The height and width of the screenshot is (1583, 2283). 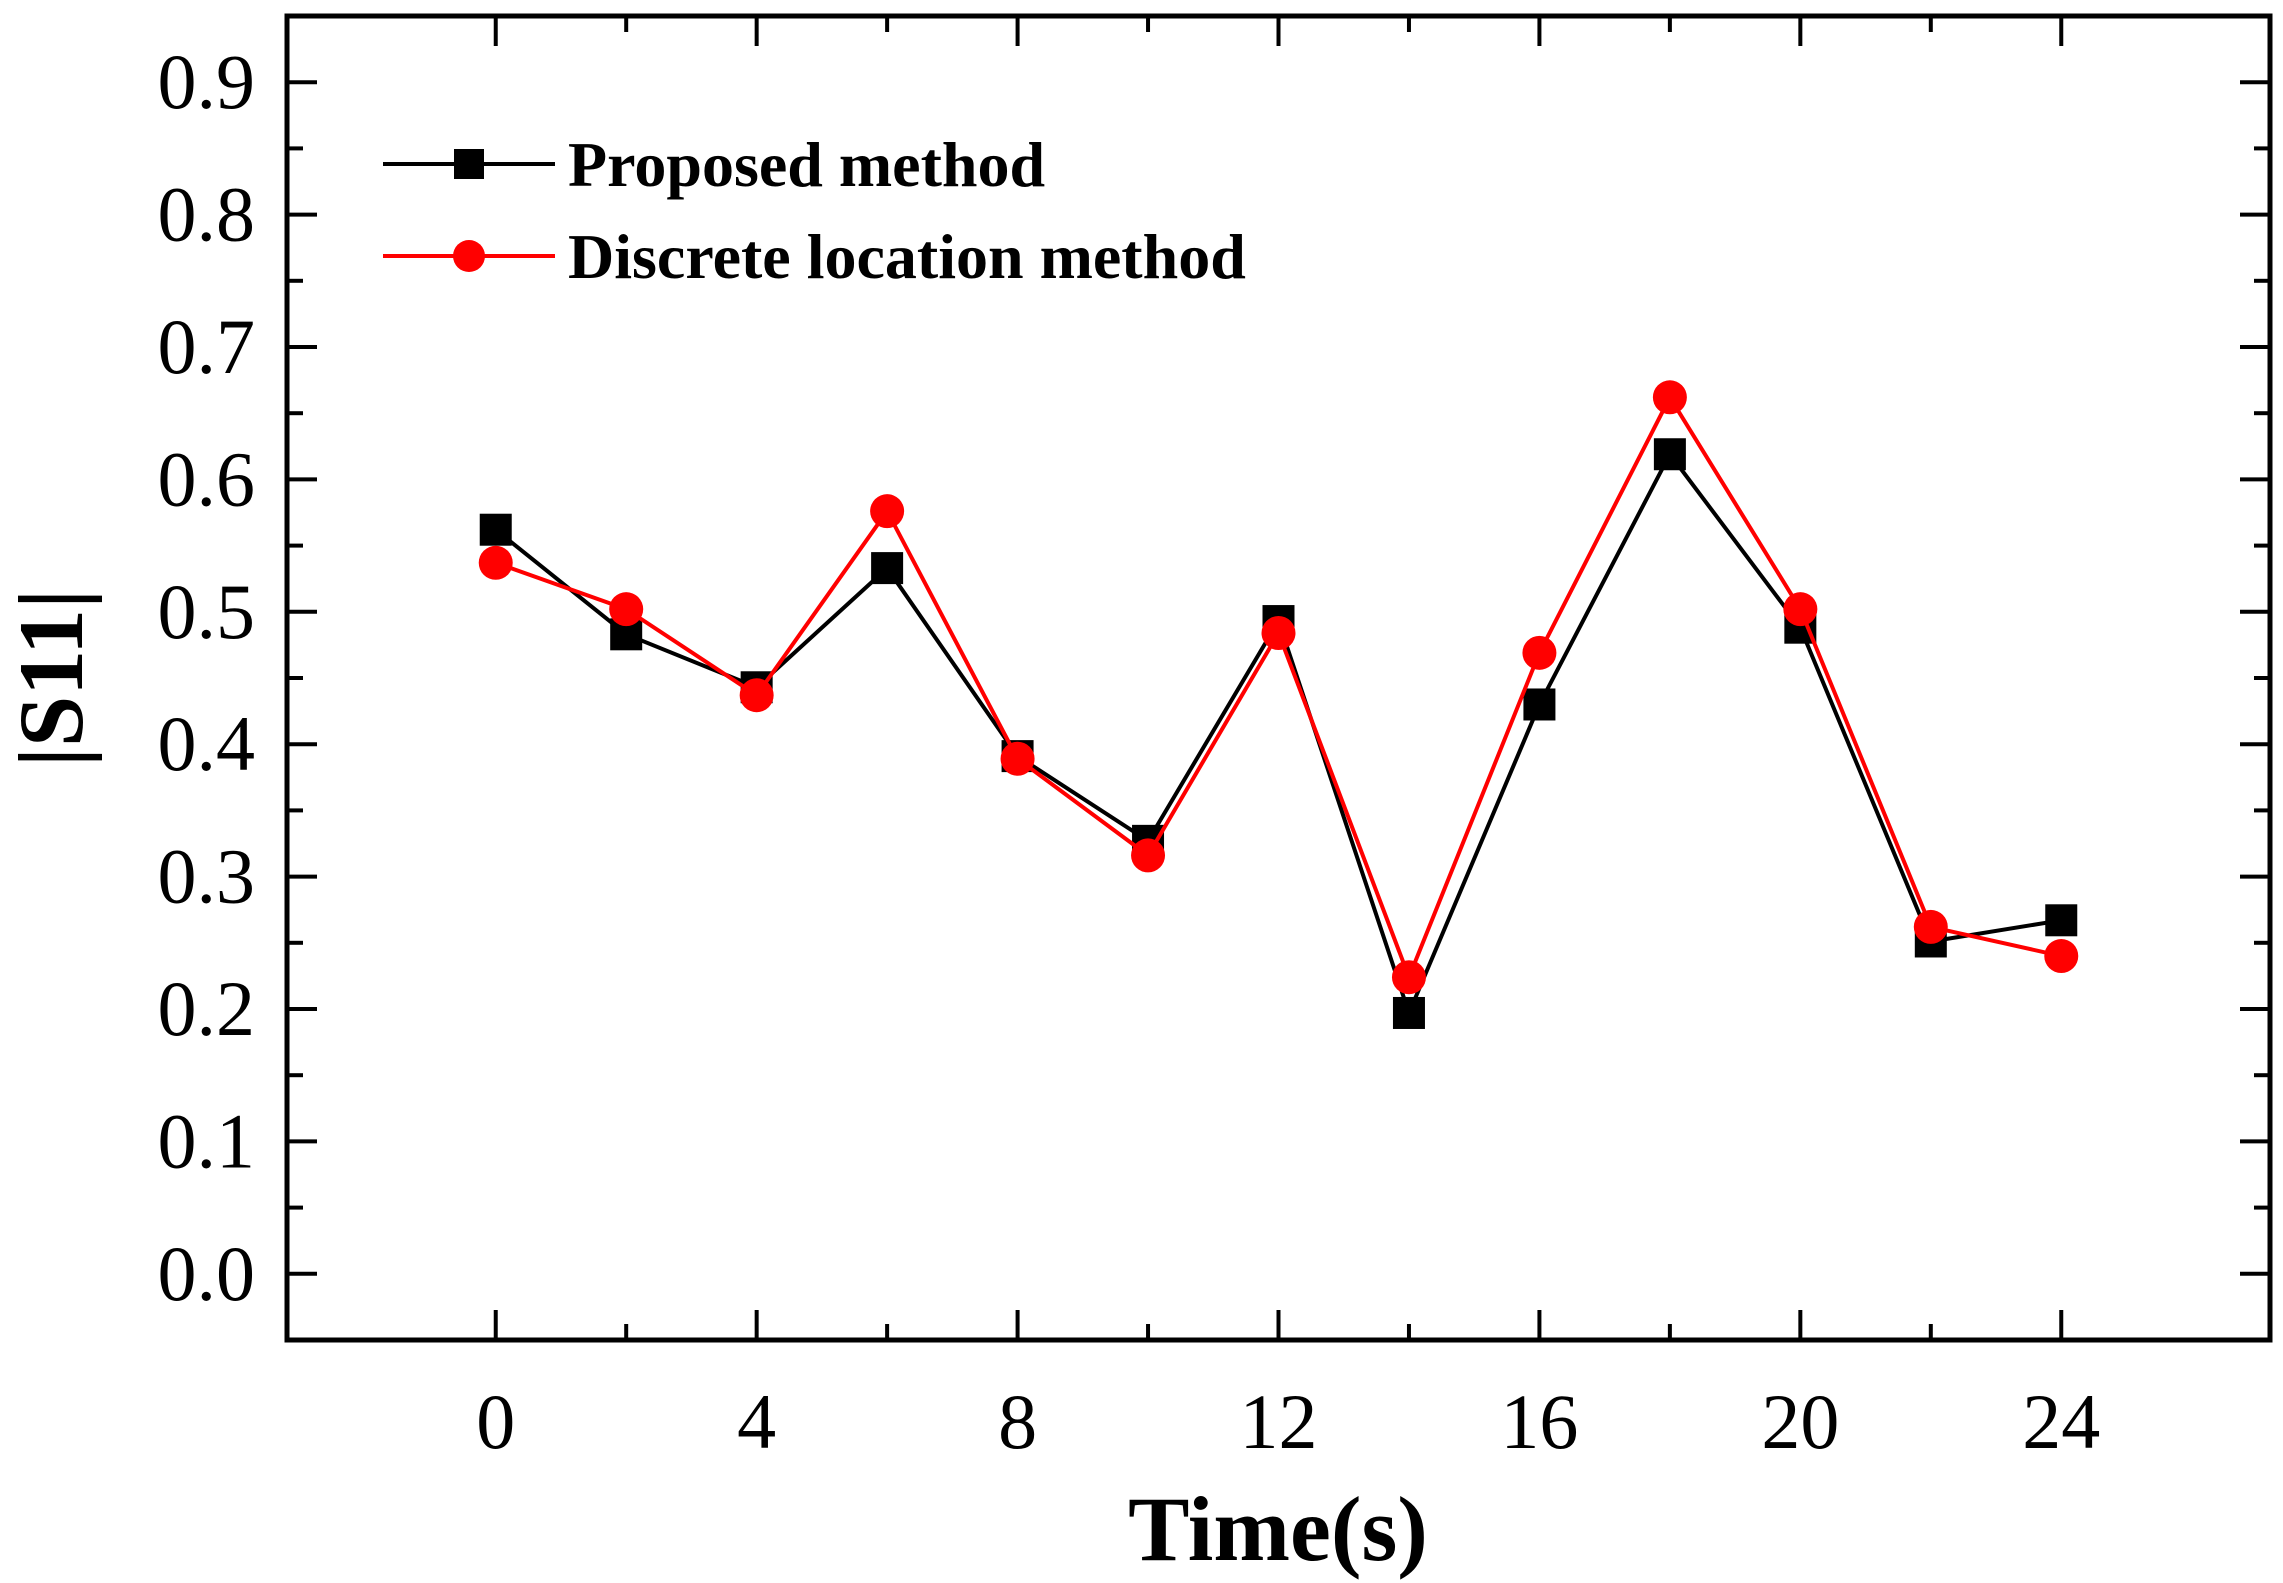 What do you see at coordinates (207, 1140) in the screenshot?
I see `y-tick-label: 0.1` at bounding box center [207, 1140].